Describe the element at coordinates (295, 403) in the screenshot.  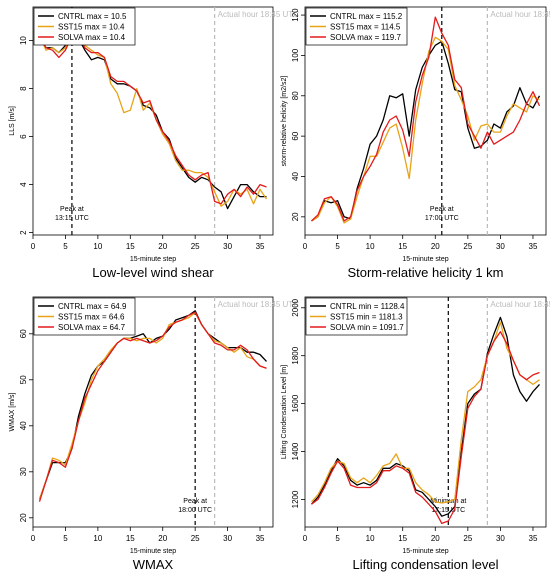
I see `y-tick-label: 1600` at that location.